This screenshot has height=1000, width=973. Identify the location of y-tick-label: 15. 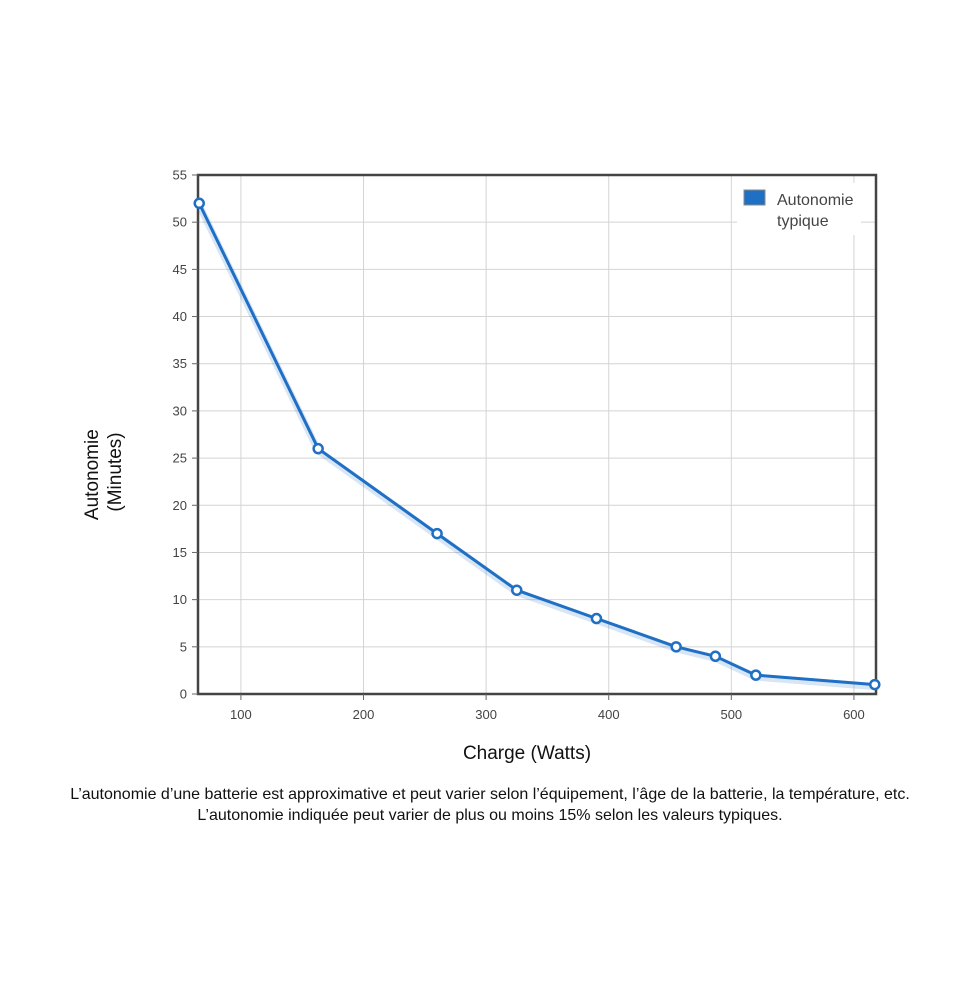
(180, 552).